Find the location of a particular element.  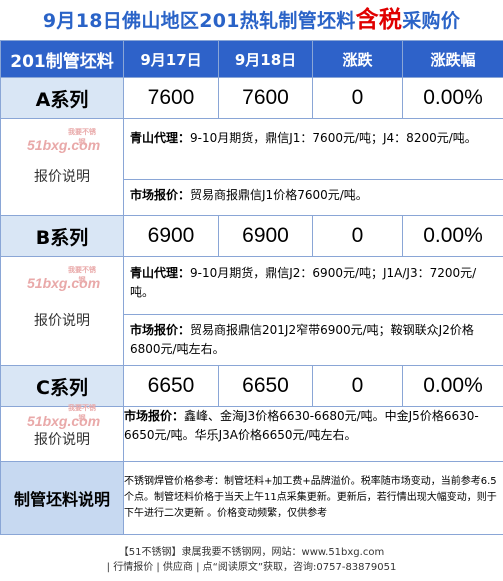

price-row-b: B系列 6900 6900 0 0.00% is located at coordinates (251, 236).